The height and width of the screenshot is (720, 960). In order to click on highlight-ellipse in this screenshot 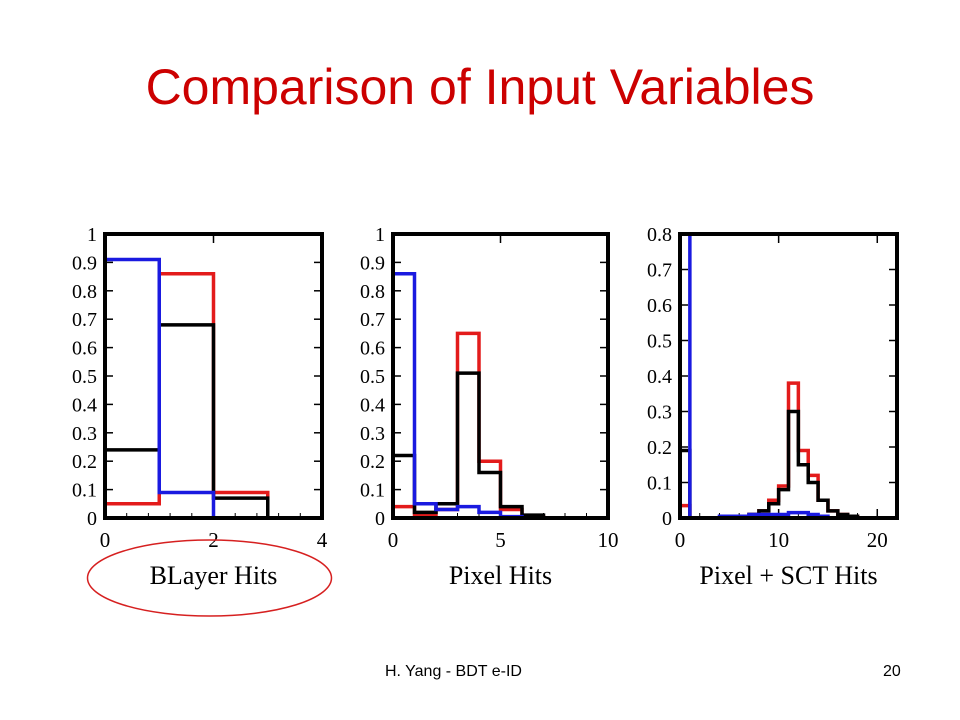, I will do `click(209, 578)`.